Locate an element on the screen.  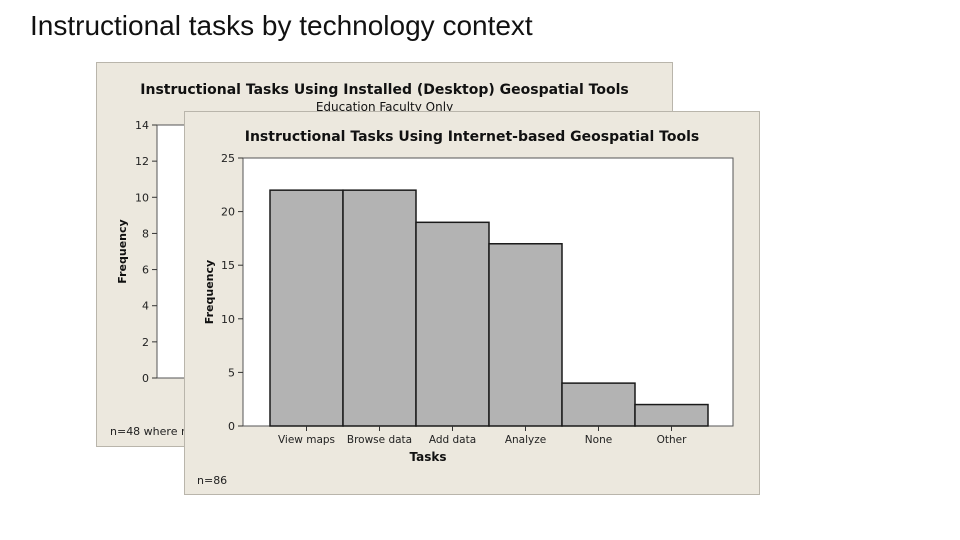
y-tick-label: 20 is located at coordinates (228, 212).